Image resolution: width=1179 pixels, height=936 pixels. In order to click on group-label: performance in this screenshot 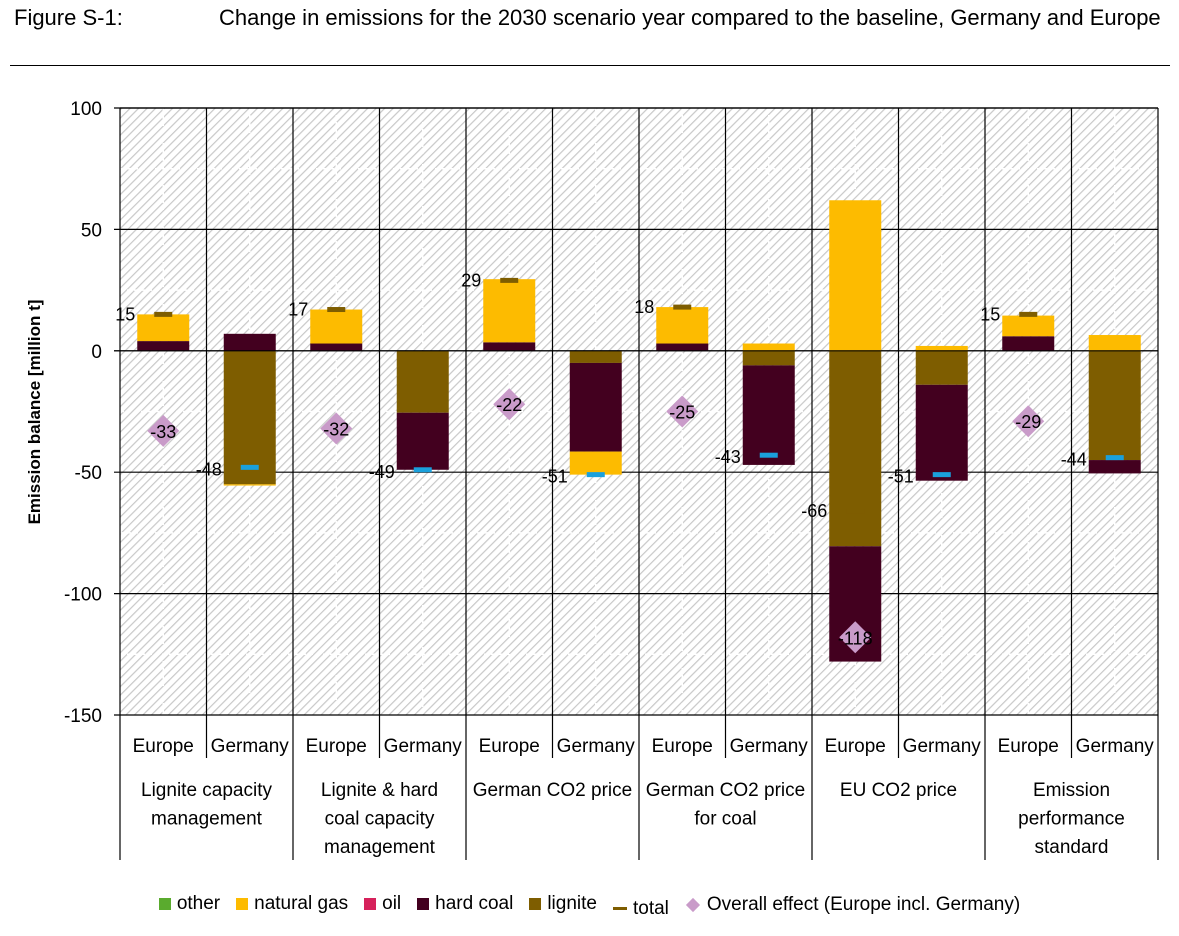, I will do `click(1071, 819)`.